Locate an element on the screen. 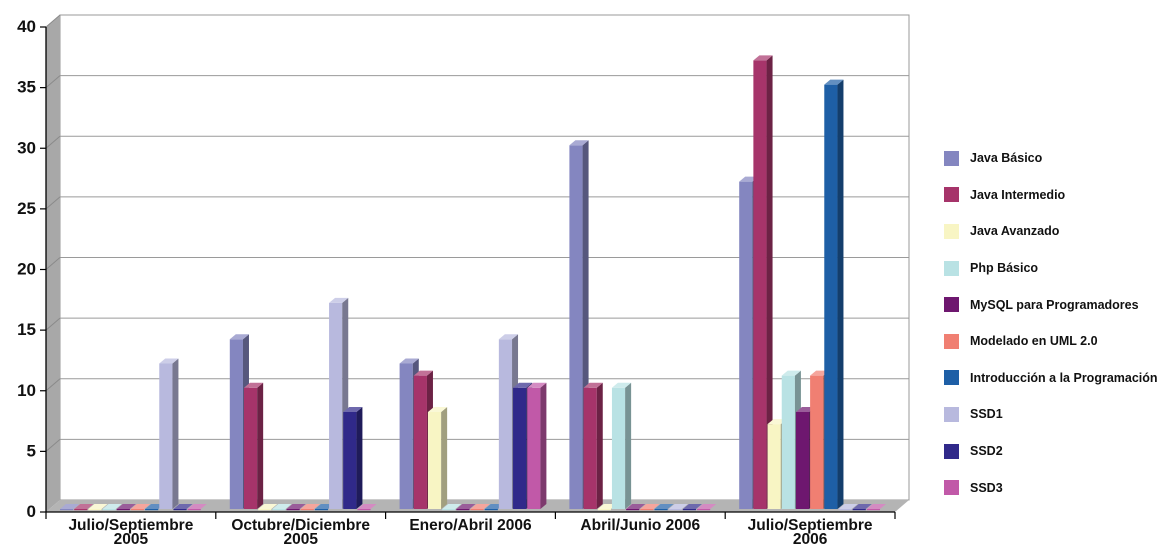 The width and height of the screenshot is (1176, 557). x-tick-label: Octubre/Diciembre 2005 is located at coordinates (300, 532).